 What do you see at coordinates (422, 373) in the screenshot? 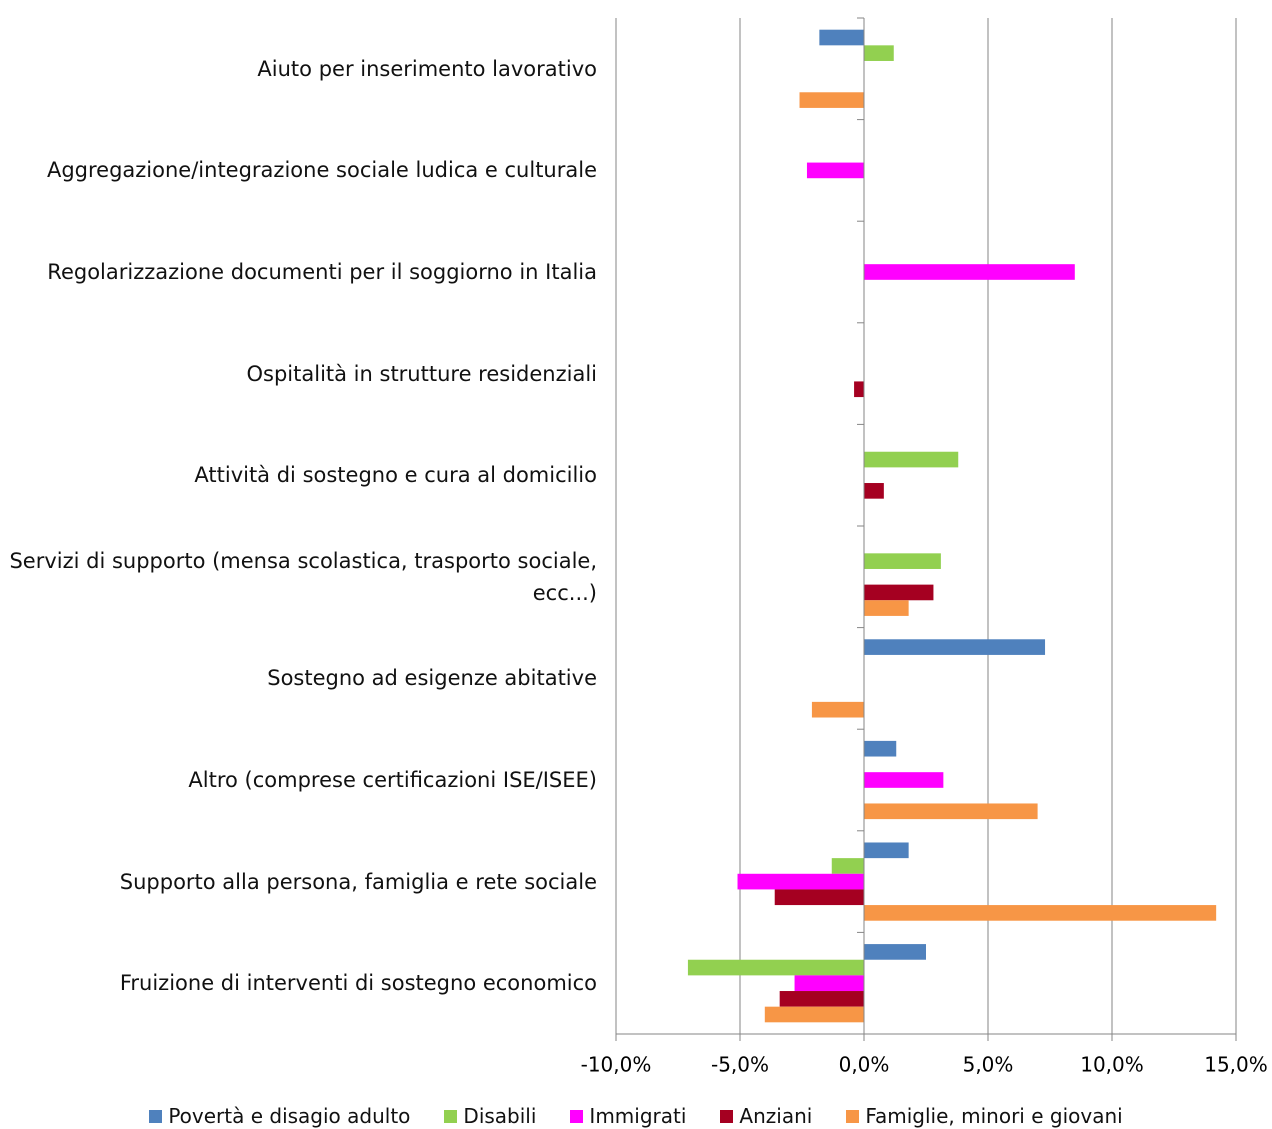
I see `category-label: Ospitalità in strutture residenziali` at bounding box center [422, 373].